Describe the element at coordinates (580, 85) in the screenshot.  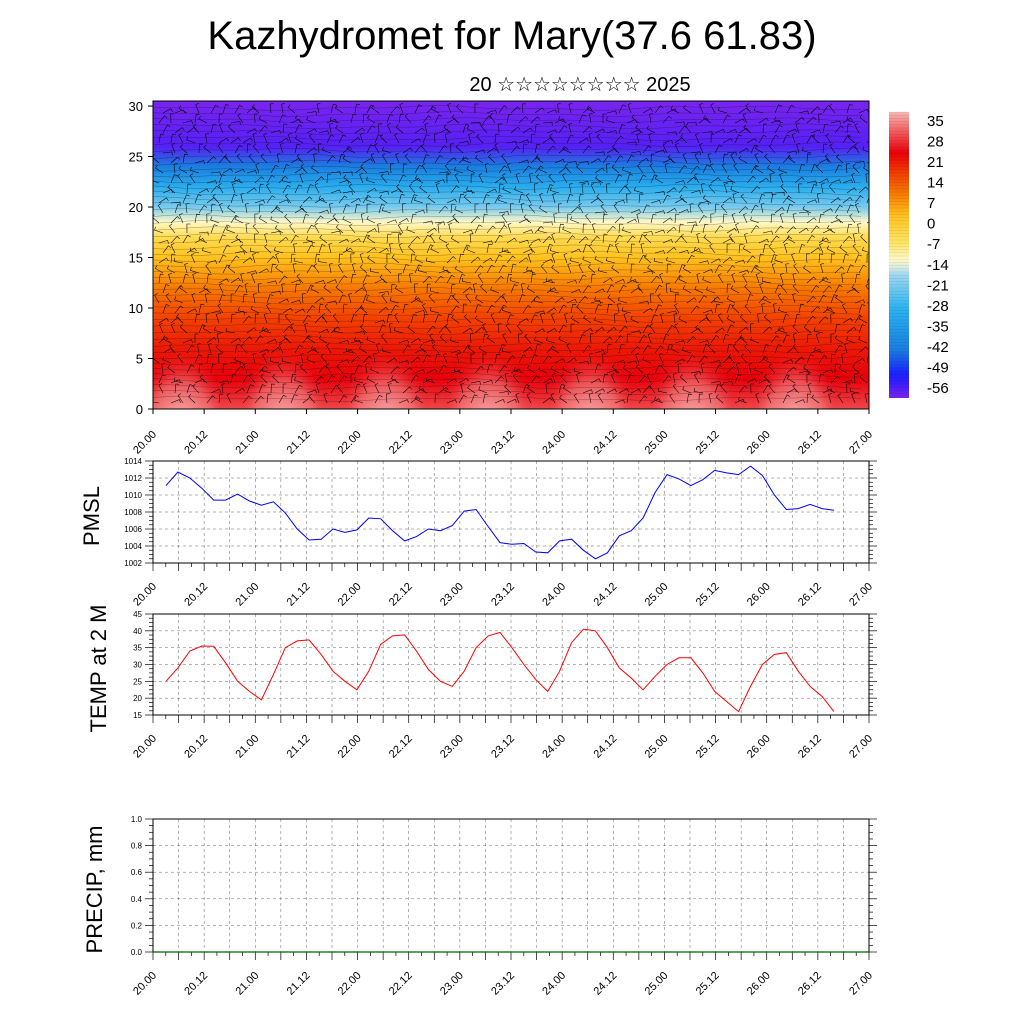
I see `chart-subtitle: 20 ☆☆☆☆☆☆☆☆ 2025` at that location.